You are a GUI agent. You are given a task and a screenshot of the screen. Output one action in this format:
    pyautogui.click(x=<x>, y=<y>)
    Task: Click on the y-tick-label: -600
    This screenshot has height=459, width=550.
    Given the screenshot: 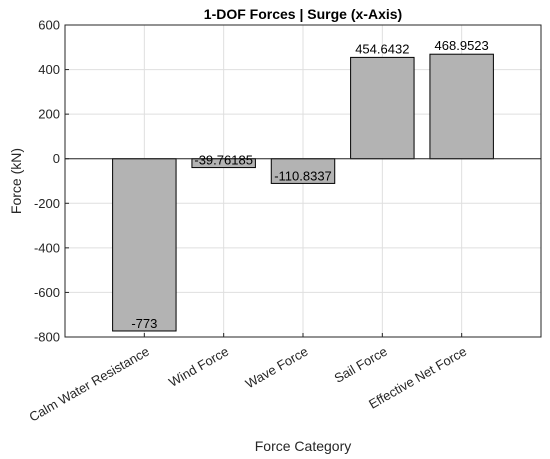 What is the action you would take?
    pyautogui.click(x=47, y=292)
    